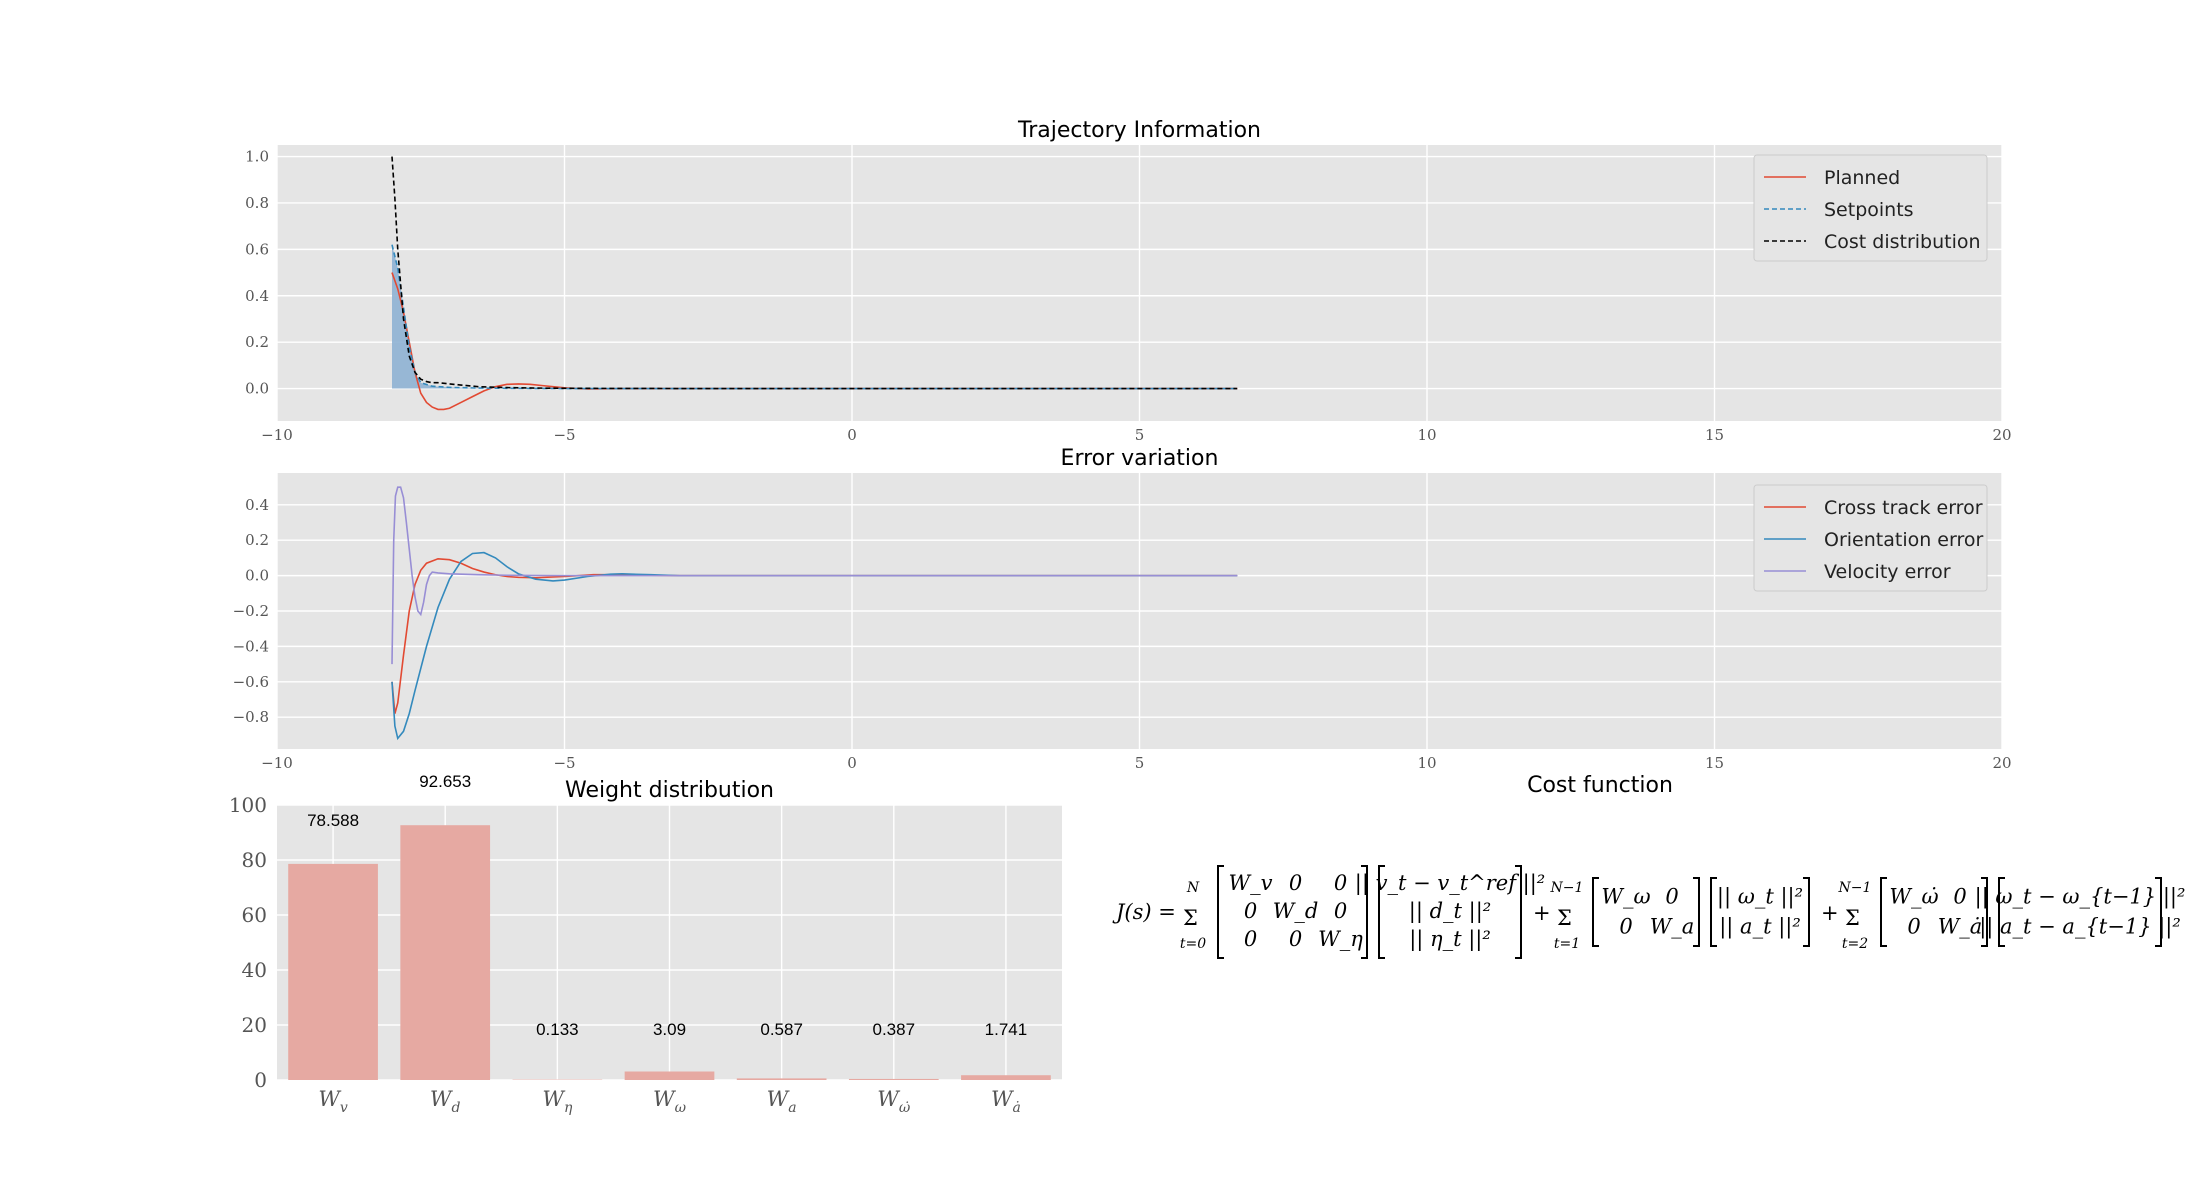  What do you see at coordinates (557, 1029) in the screenshot?
I see `bar-value-label: 0.133` at bounding box center [557, 1029].